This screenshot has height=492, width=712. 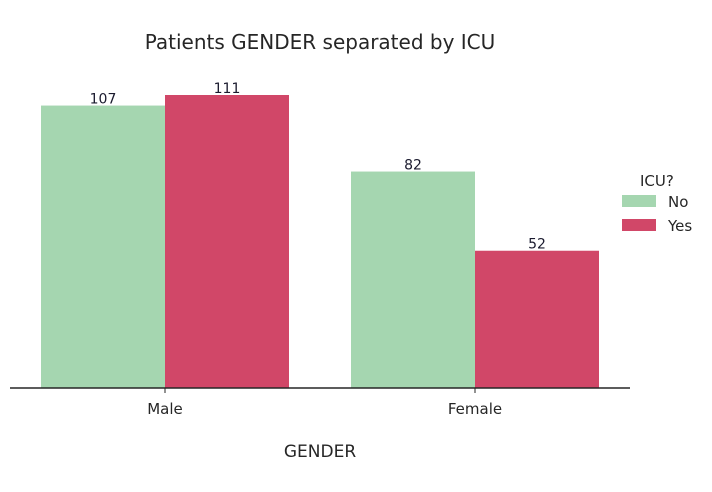 I want to click on legend-swatch-yes, so click(x=639, y=225).